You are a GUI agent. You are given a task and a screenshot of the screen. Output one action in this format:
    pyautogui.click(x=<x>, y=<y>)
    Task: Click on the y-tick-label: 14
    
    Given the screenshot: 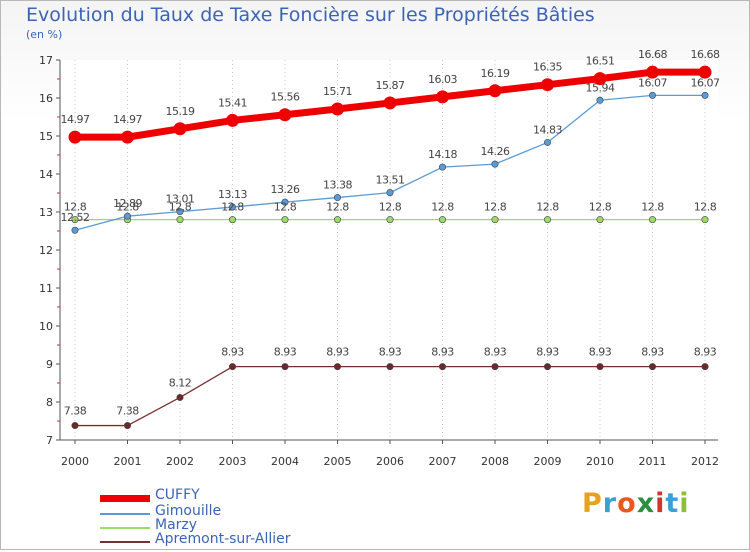 What is the action you would take?
    pyautogui.click(x=46, y=174)
    